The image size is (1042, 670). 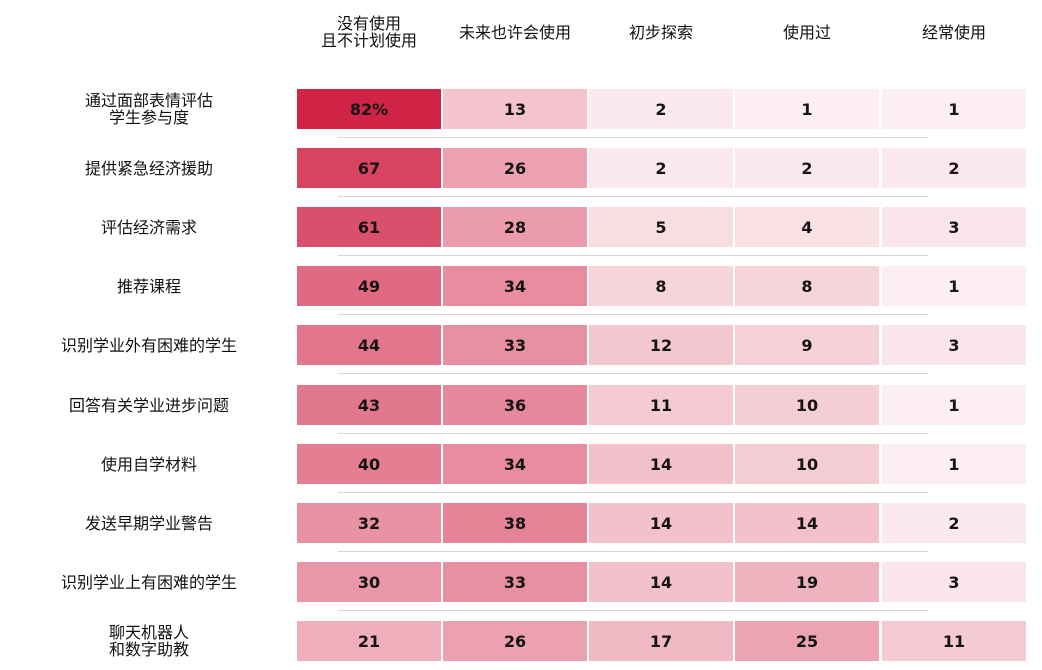 I want to click on heatmap-cell-r6-c3: 11, so click(x=661, y=405).